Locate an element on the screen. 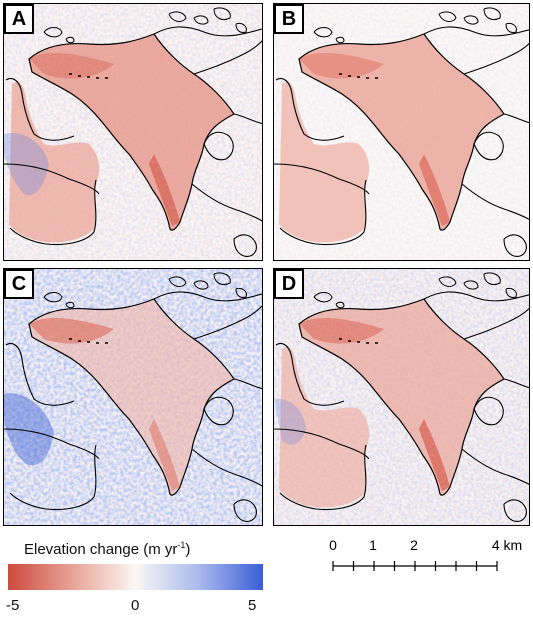 The height and width of the screenshot is (618, 533). scale-label-0: 0 is located at coordinates (333, 545).